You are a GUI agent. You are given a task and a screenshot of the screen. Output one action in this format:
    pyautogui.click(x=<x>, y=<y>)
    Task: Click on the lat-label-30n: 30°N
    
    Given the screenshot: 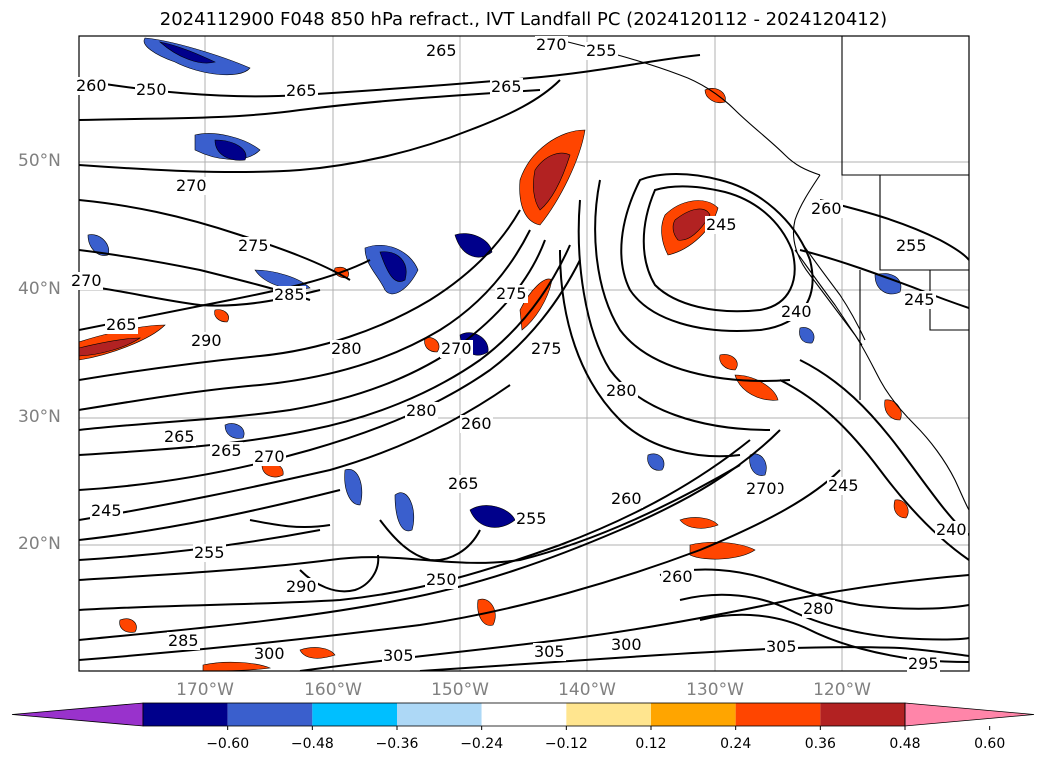 What is the action you would take?
    pyautogui.click(x=39, y=417)
    